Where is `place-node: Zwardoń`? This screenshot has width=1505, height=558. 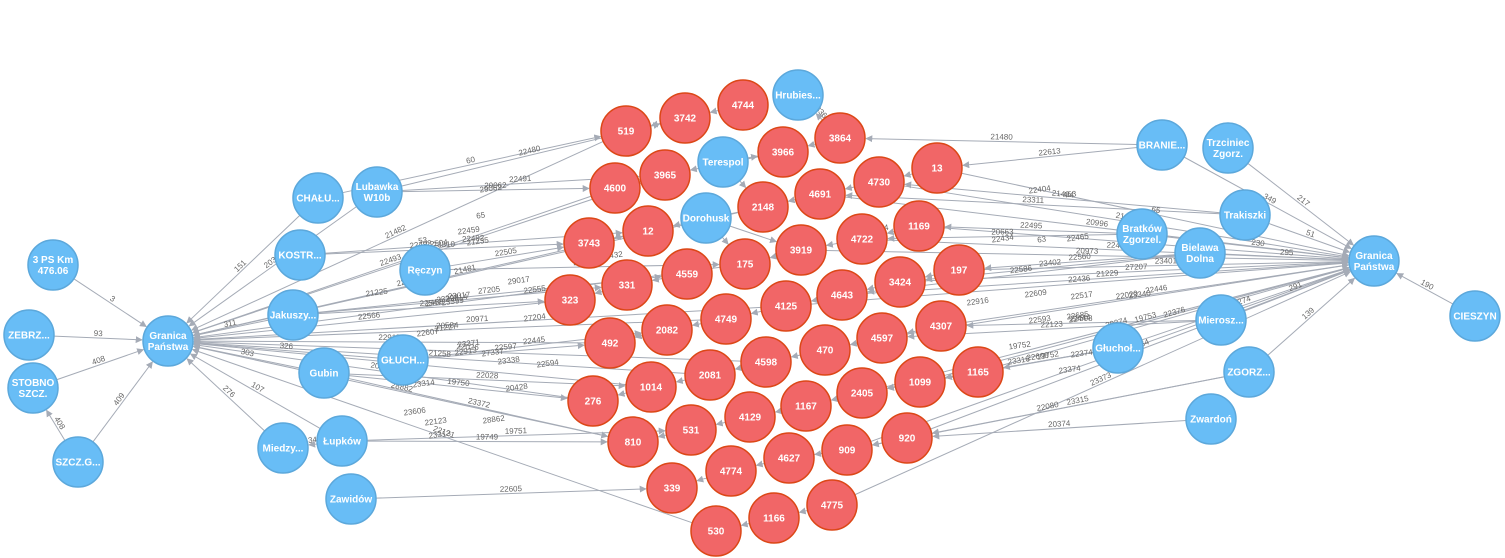 place-node: Zwardoń is located at coordinates (1211, 419).